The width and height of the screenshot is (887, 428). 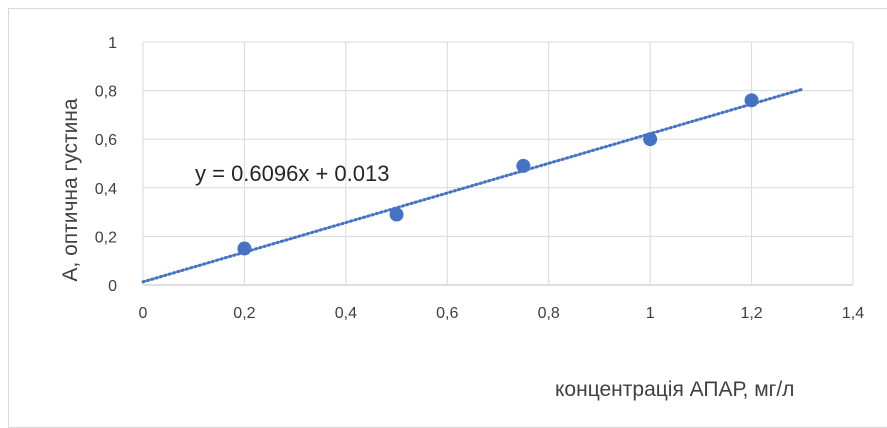 What do you see at coordinates (244, 313) in the screenshot?
I see `x-tick-label: 0,2` at bounding box center [244, 313].